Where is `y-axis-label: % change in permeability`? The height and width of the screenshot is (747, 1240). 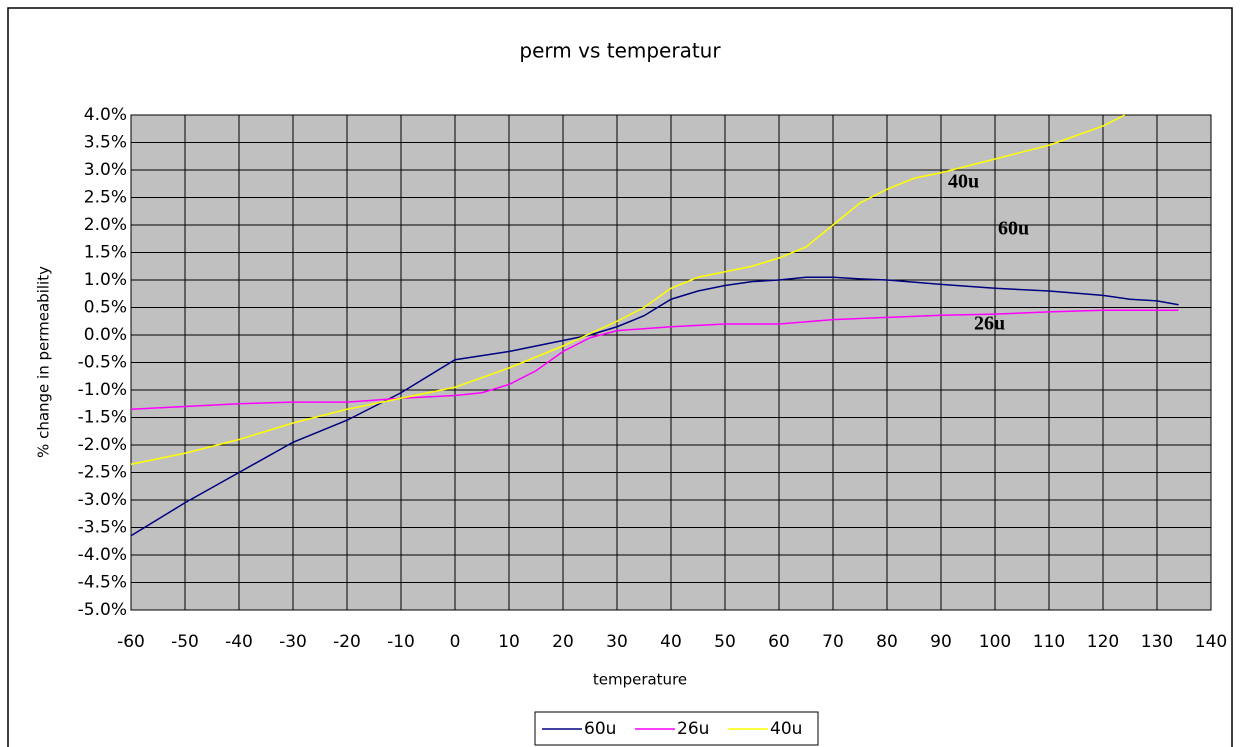
y-axis-label: % change in permeability is located at coordinates (44, 362).